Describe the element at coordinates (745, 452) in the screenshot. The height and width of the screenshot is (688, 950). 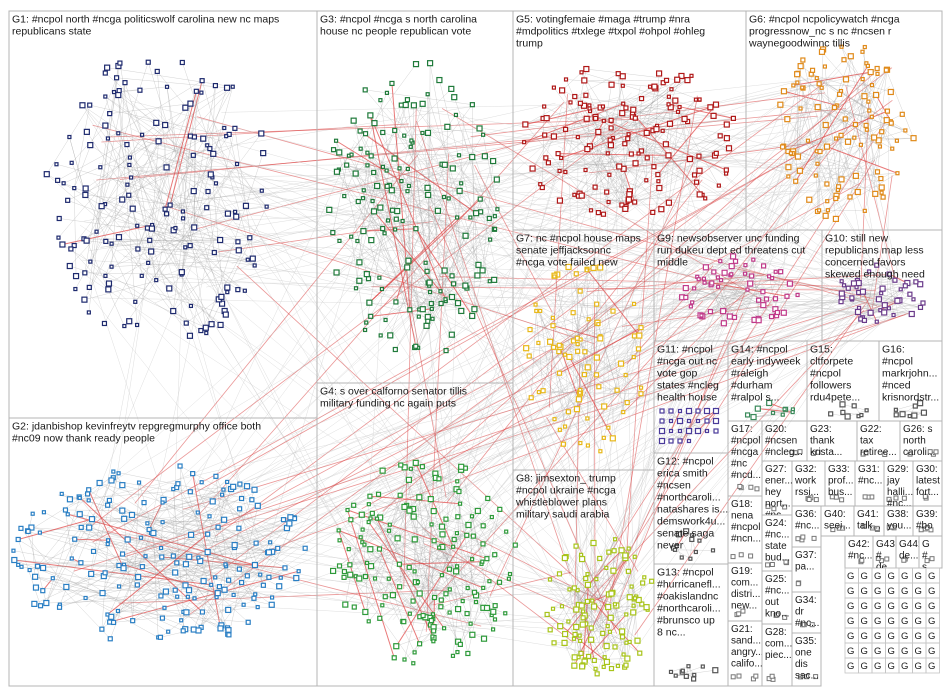
I see `g17-label-line-2: #ncga` at that location.